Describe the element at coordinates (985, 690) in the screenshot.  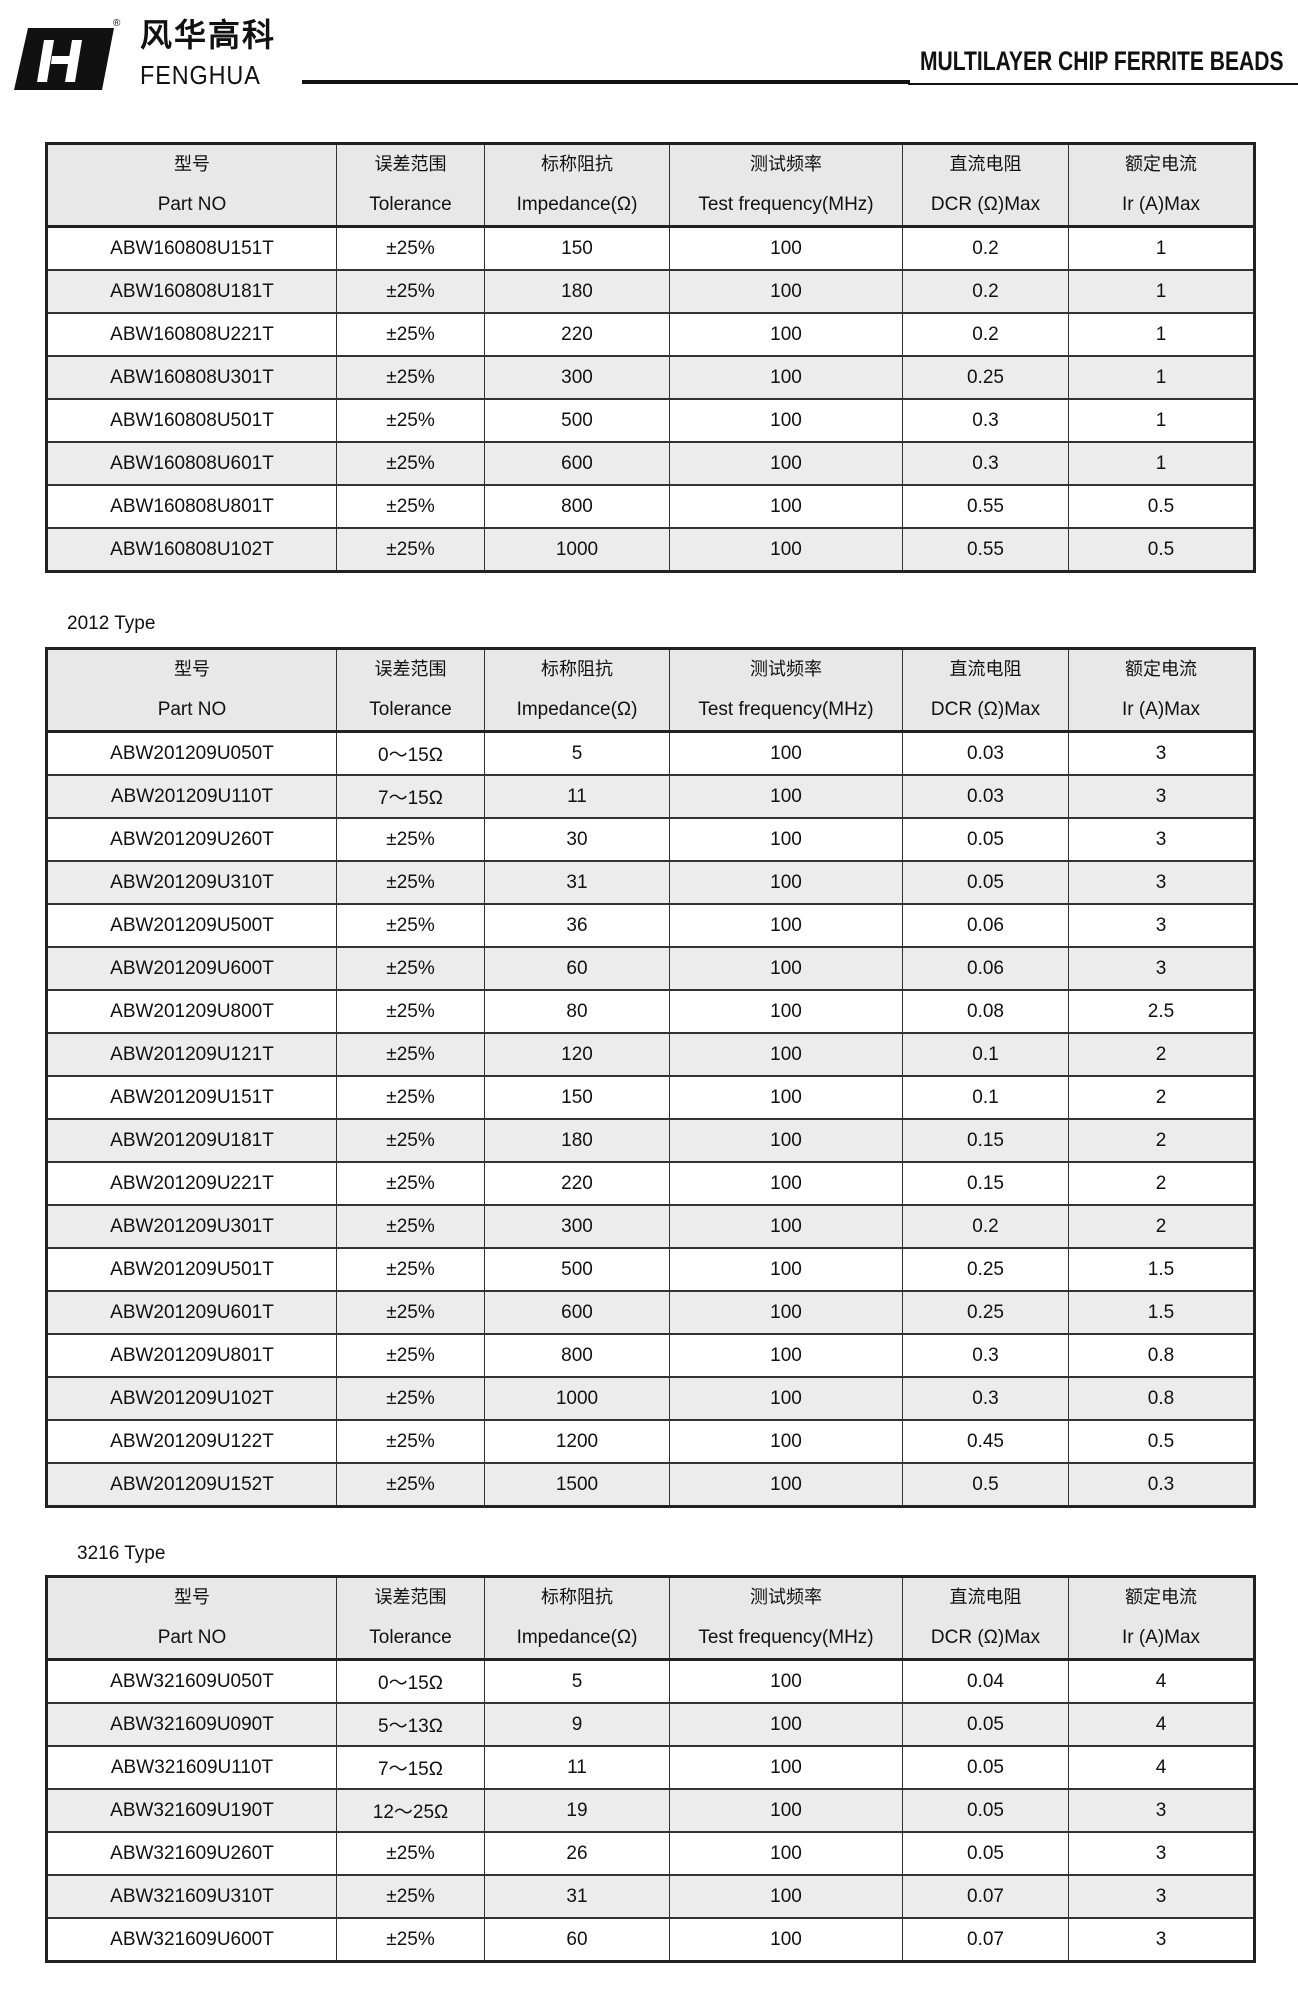
I see `column-header-dcr: 直流电阻 DCR (Ω)Max` at that location.